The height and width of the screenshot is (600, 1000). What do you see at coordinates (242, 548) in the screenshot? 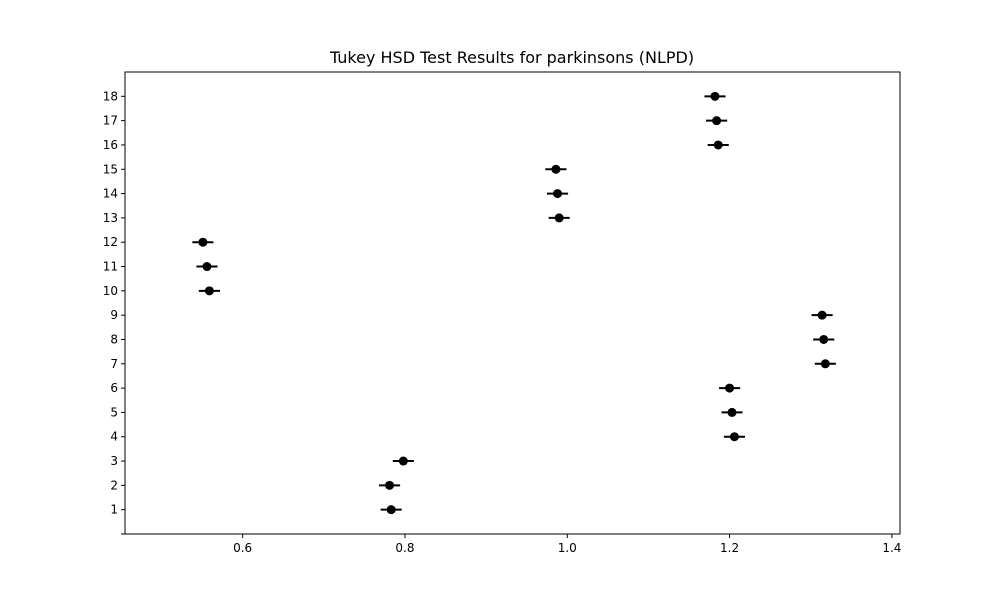
I see `x-tick-label: 0.6` at bounding box center [242, 548].